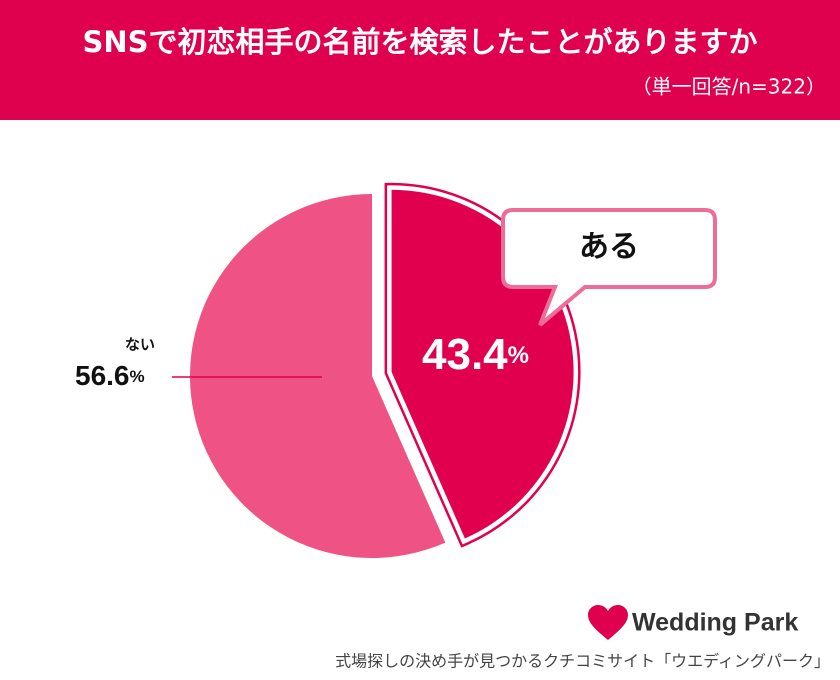 This screenshot has height=680, width=840. I want to click on logo: Wedding Park, so click(693, 622).